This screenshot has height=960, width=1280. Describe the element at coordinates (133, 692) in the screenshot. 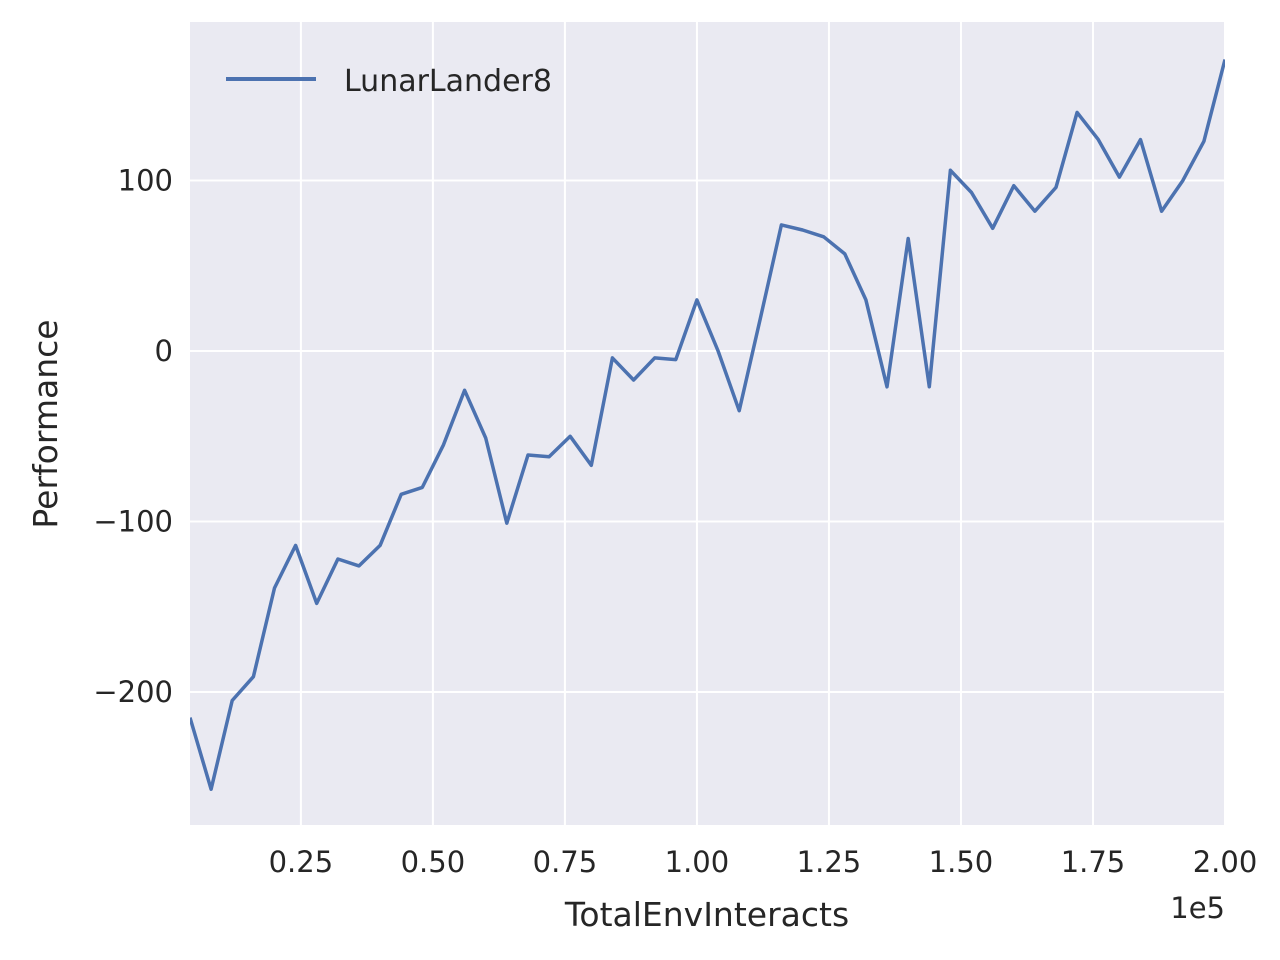

I see `y-tick-label: −200` at that location.